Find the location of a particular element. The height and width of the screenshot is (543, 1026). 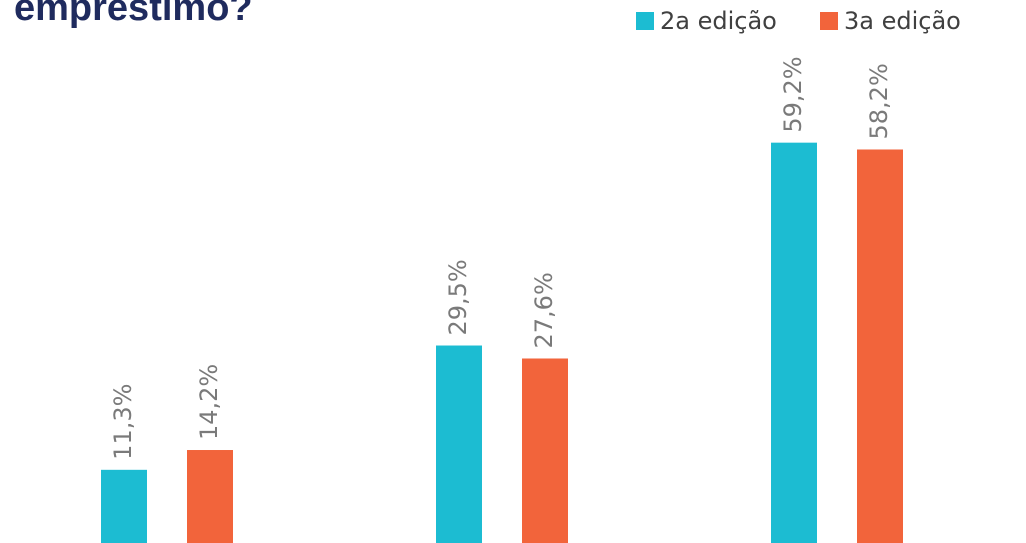

legend-text: 3a edição is located at coordinates (902, 21).